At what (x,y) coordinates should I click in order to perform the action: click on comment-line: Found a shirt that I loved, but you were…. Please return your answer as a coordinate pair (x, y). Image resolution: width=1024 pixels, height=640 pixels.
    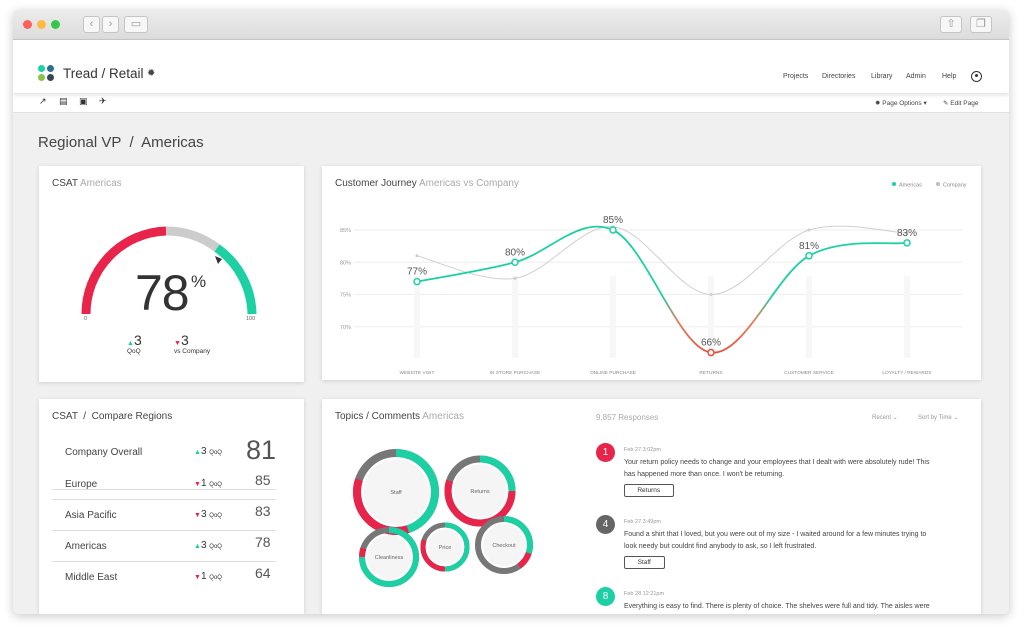
    Looking at the image, I should click on (775, 534).